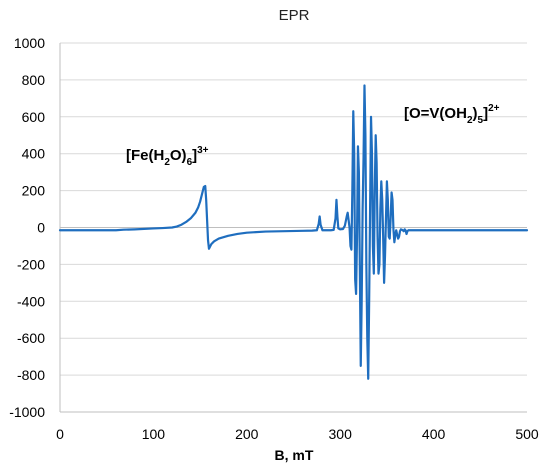 This screenshot has width=550, height=476. Describe the element at coordinates (194, 155) in the screenshot. I see `annotation-fe-close: ]` at that location.